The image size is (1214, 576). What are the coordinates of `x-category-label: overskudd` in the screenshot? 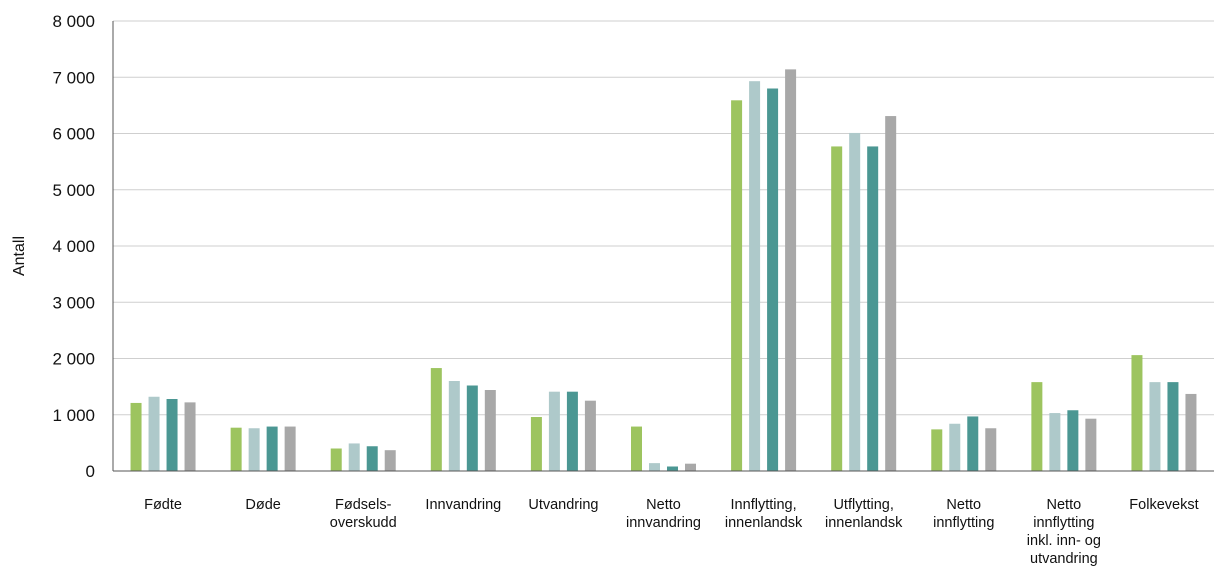 It's located at (363, 523).